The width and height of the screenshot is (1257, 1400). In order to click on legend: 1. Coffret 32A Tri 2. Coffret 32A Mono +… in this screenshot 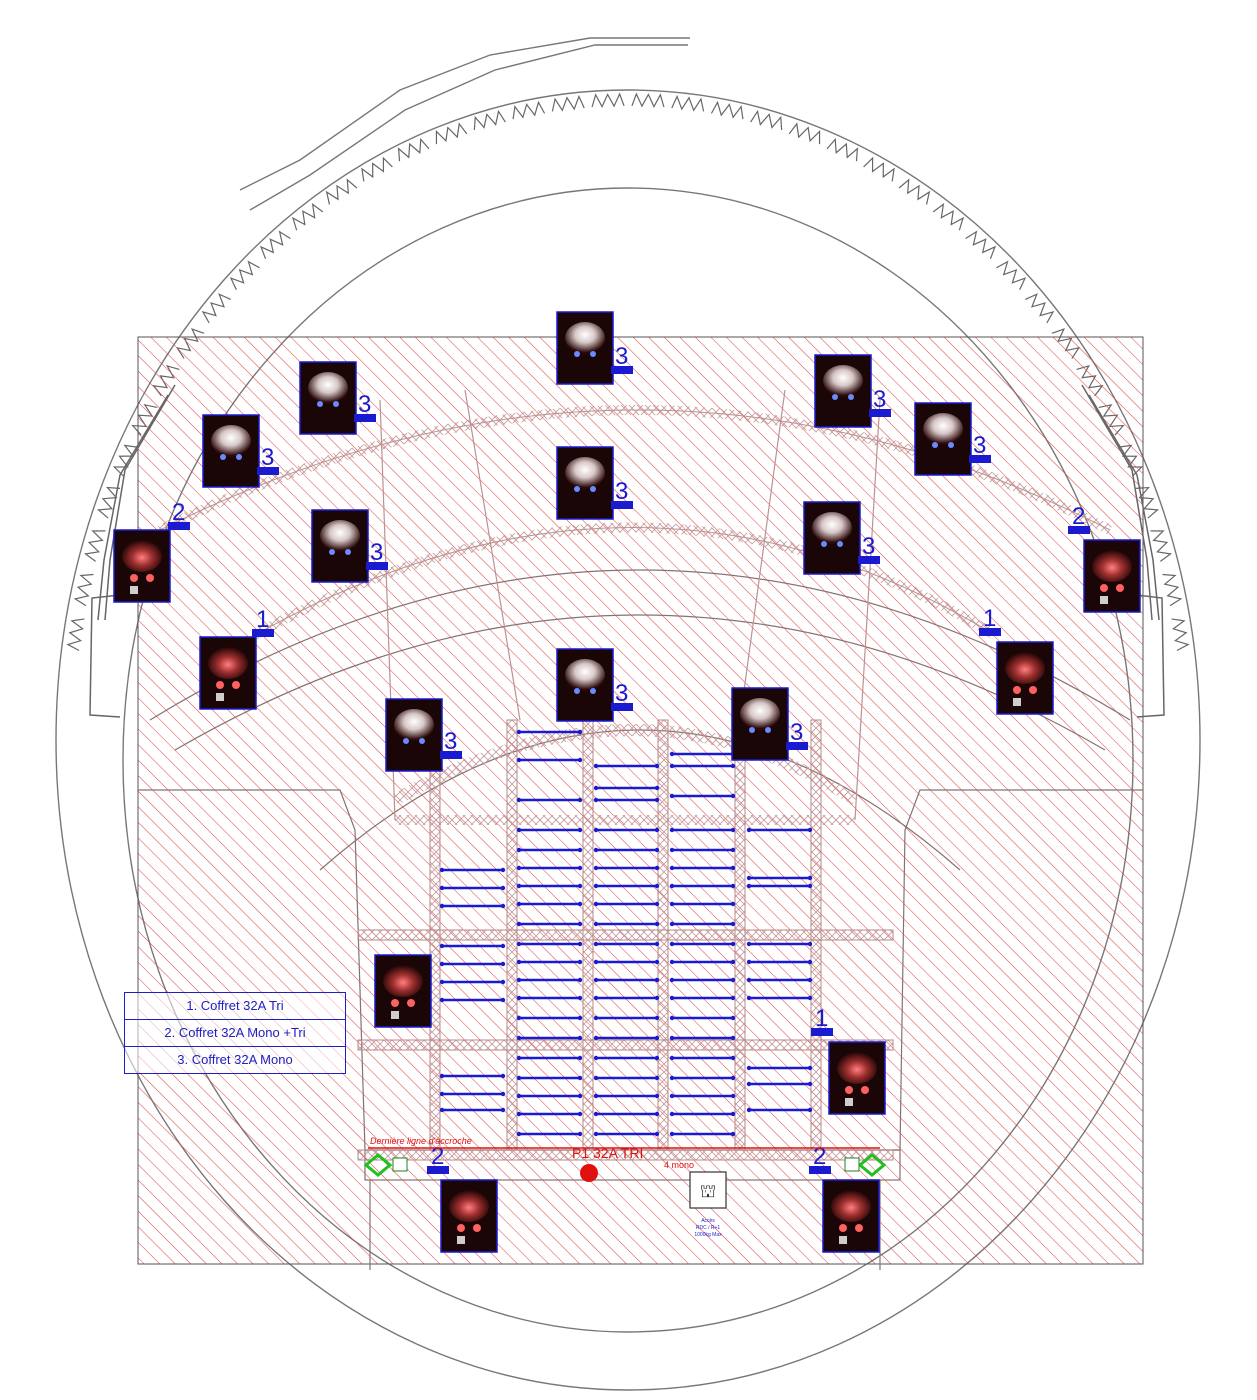, I will do `click(235, 1033)`.